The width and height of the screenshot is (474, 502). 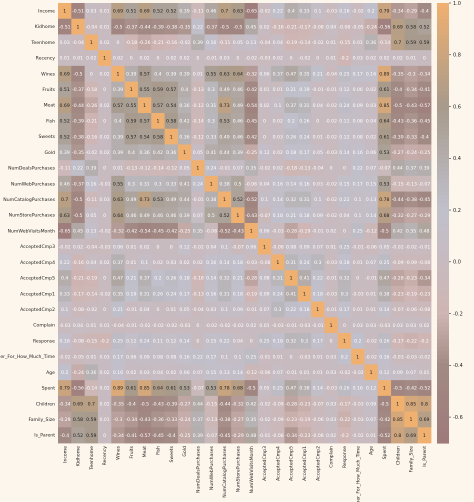 I want to click on cell-value-label: 0.31, so click(x=291, y=263).